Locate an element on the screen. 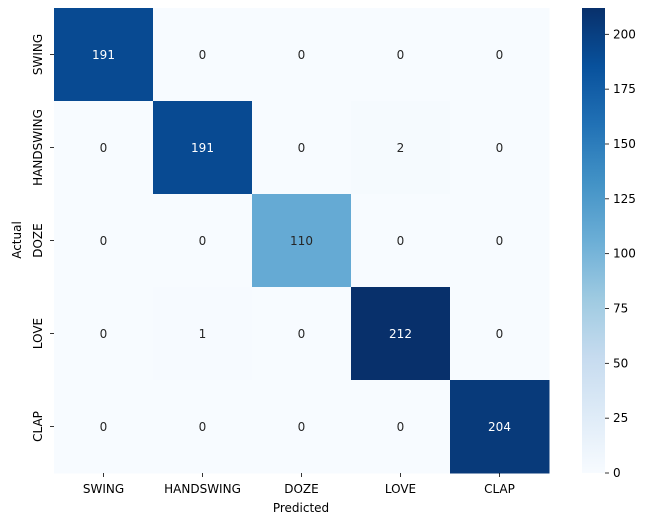  y-tick-label: CLAP is located at coordinates (38, 426).